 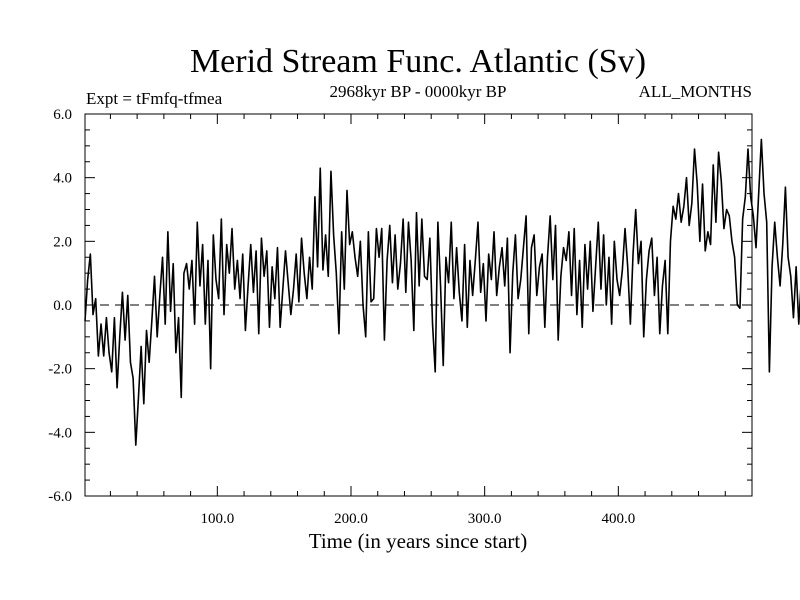 I want to click on y-tick-label: -4.0, so click(x=60, y=433).